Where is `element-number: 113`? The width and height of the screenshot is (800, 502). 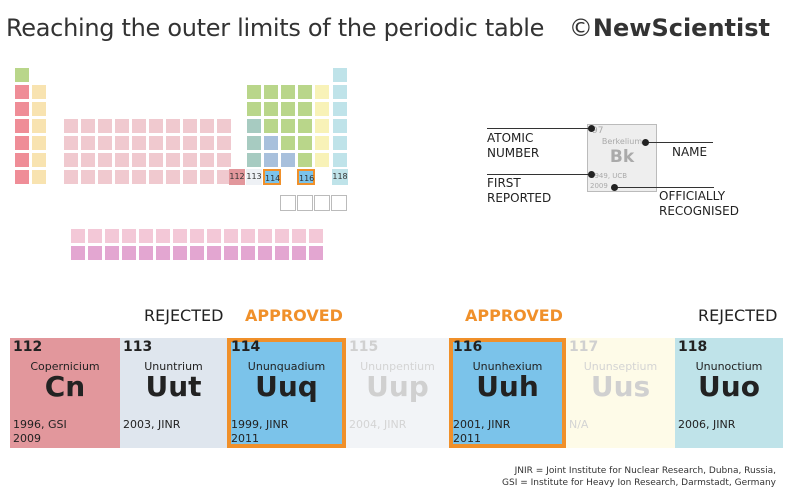 element-number: 113 is located at coordinates (138, 347).